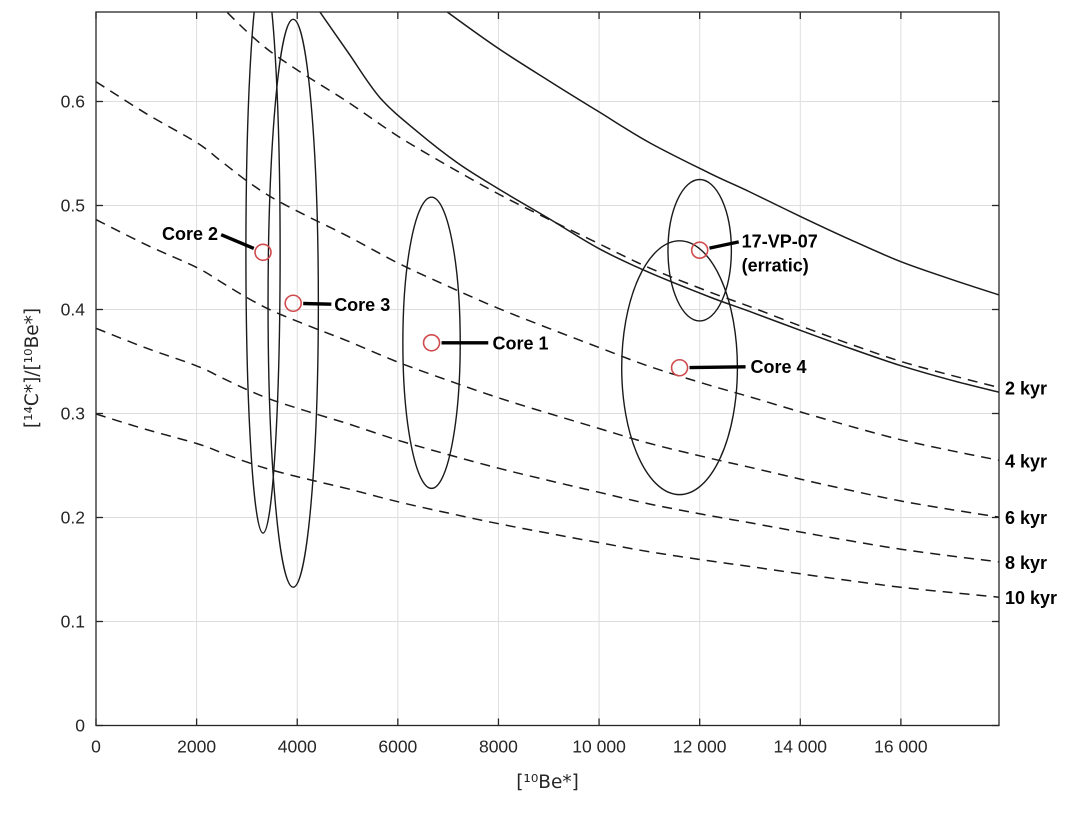 The height and width of the screenshot is (814, 1078). What do you see at coordinates (96, 747) in the screenshot?
I see `x-tick-label: 0` at bounding box center [96, 747].